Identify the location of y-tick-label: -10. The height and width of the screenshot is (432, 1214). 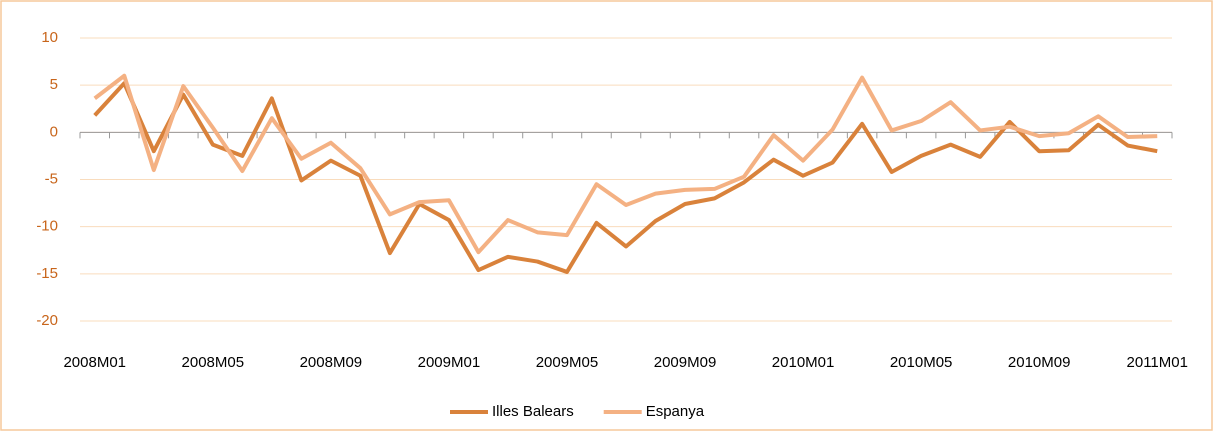
(47, 226).